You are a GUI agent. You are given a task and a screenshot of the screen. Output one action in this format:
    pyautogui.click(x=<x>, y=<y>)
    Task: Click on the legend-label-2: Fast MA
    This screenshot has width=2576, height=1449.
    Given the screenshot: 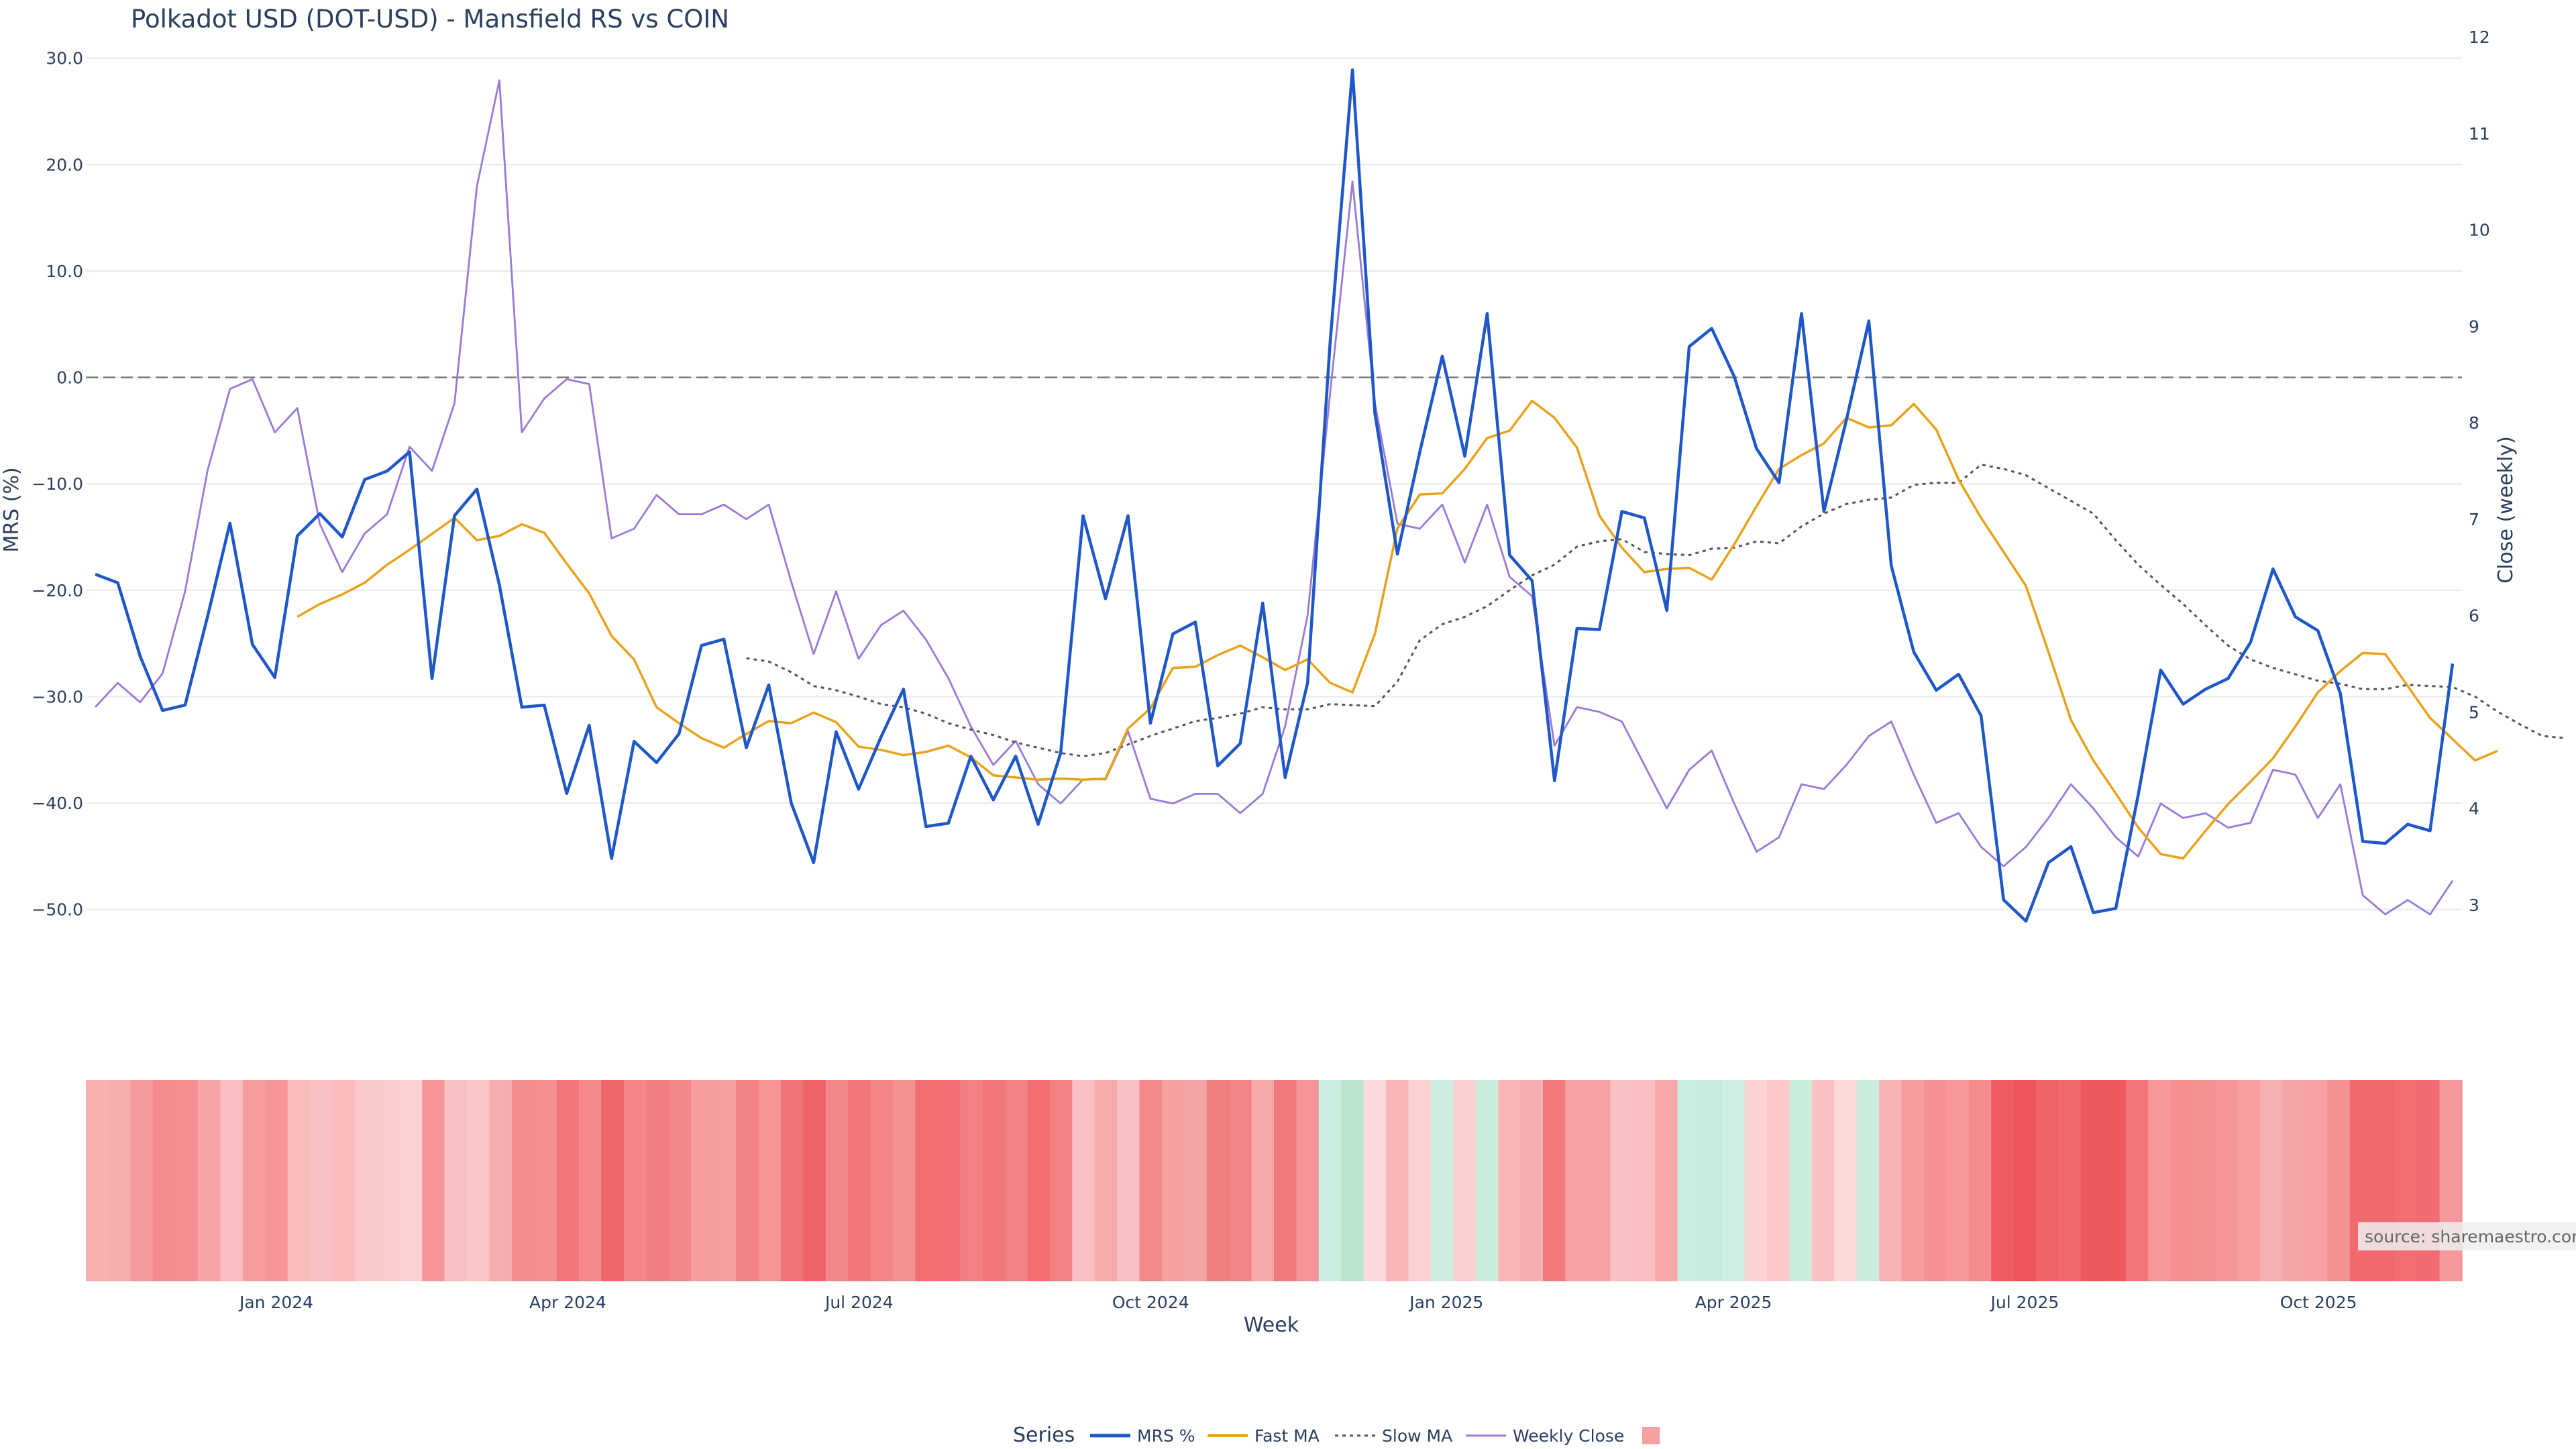 What is the action you would take?
    pyautogui.click(x=1287, y=1436)
    